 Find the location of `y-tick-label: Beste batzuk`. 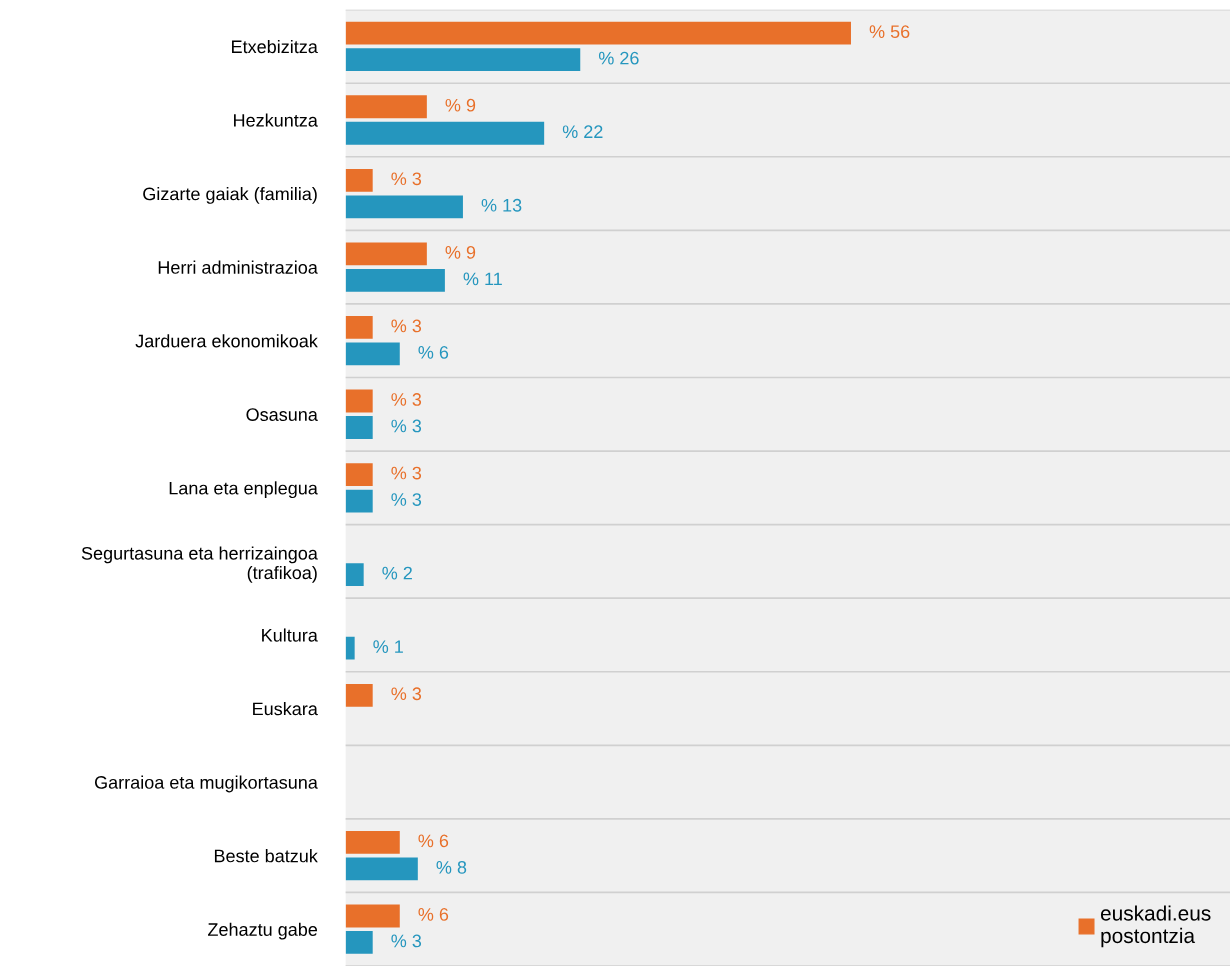

y-tick-label: Beste batzuk is located at coordinates (266, 856).